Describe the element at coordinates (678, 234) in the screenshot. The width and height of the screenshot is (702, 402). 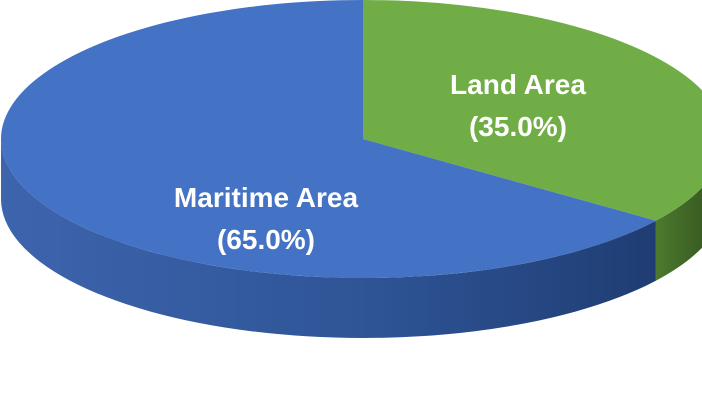
I see `pie-side-land-area` at that location.